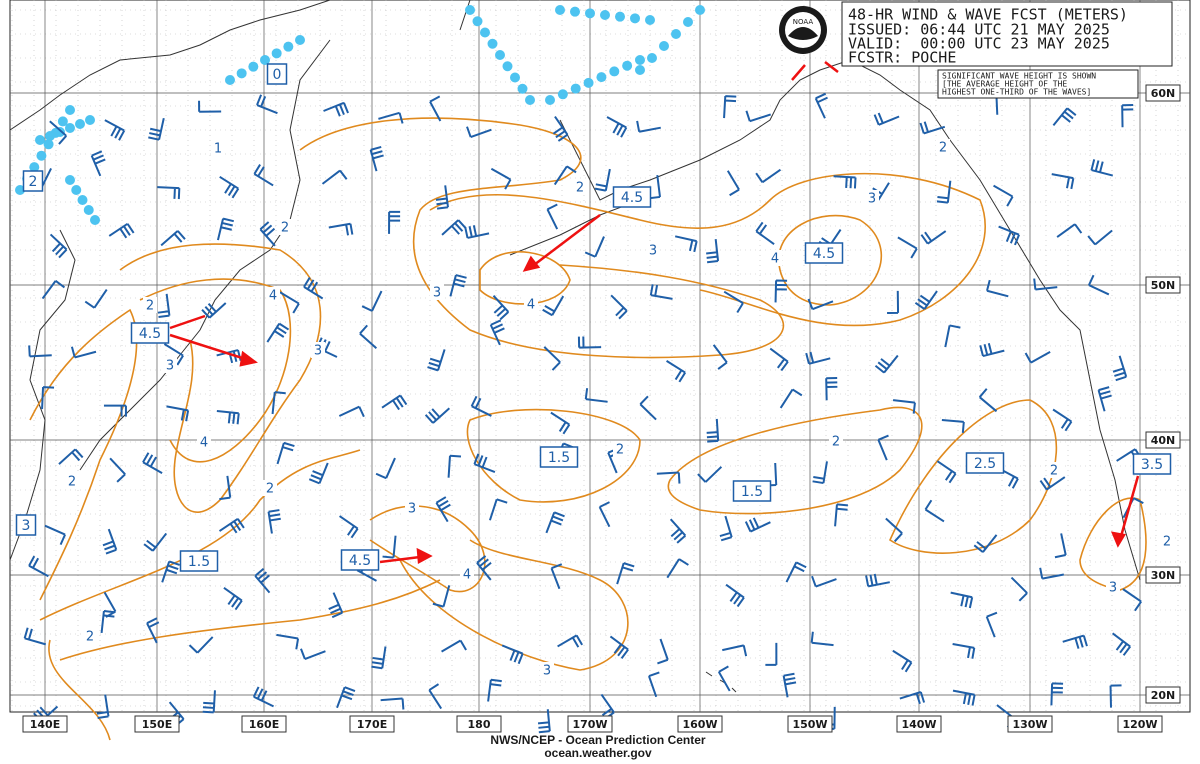  Describe the element at coordinates (979, 30) in the screenshot. I see `header-issued: ISSUED: 06:44 UTC 21 MAY 2025` at that location.